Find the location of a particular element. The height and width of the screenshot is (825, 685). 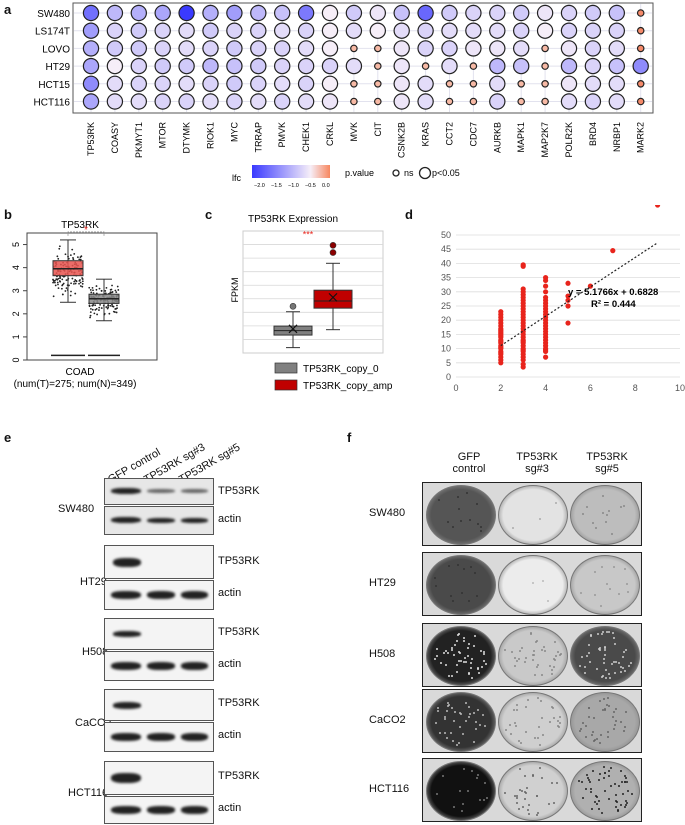

outlier-point is located at coordinates (333, 252).